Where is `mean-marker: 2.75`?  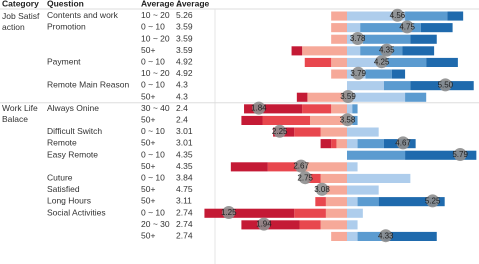 mean-marker: 2.75 is located at coordinates (305, 178).